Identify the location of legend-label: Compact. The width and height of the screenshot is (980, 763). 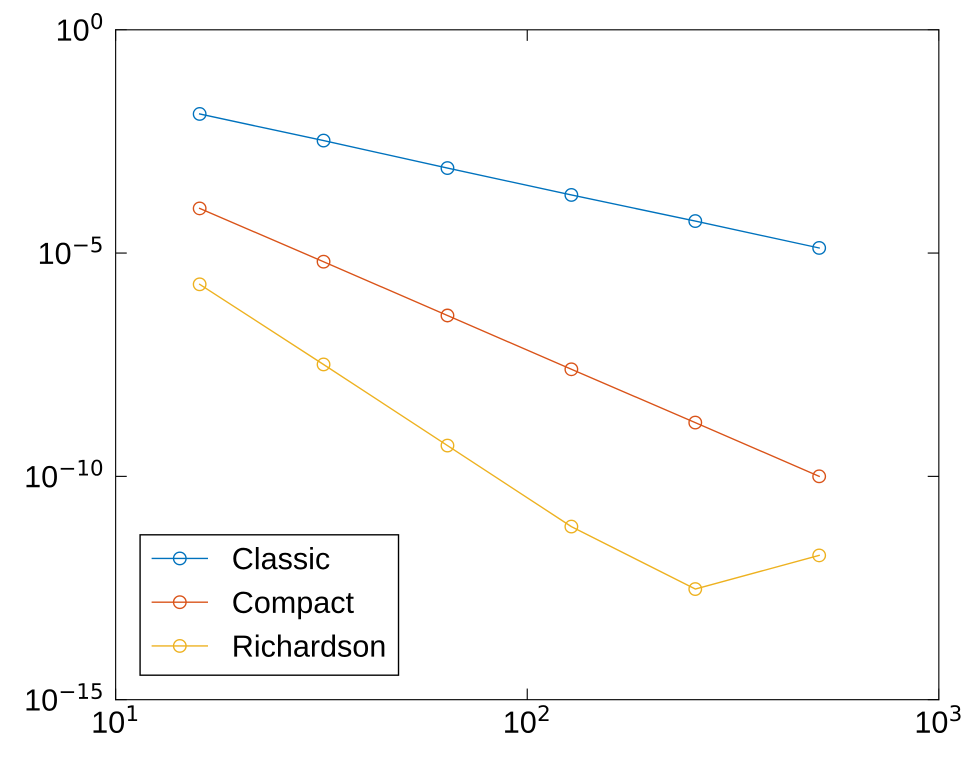
(293, 606).